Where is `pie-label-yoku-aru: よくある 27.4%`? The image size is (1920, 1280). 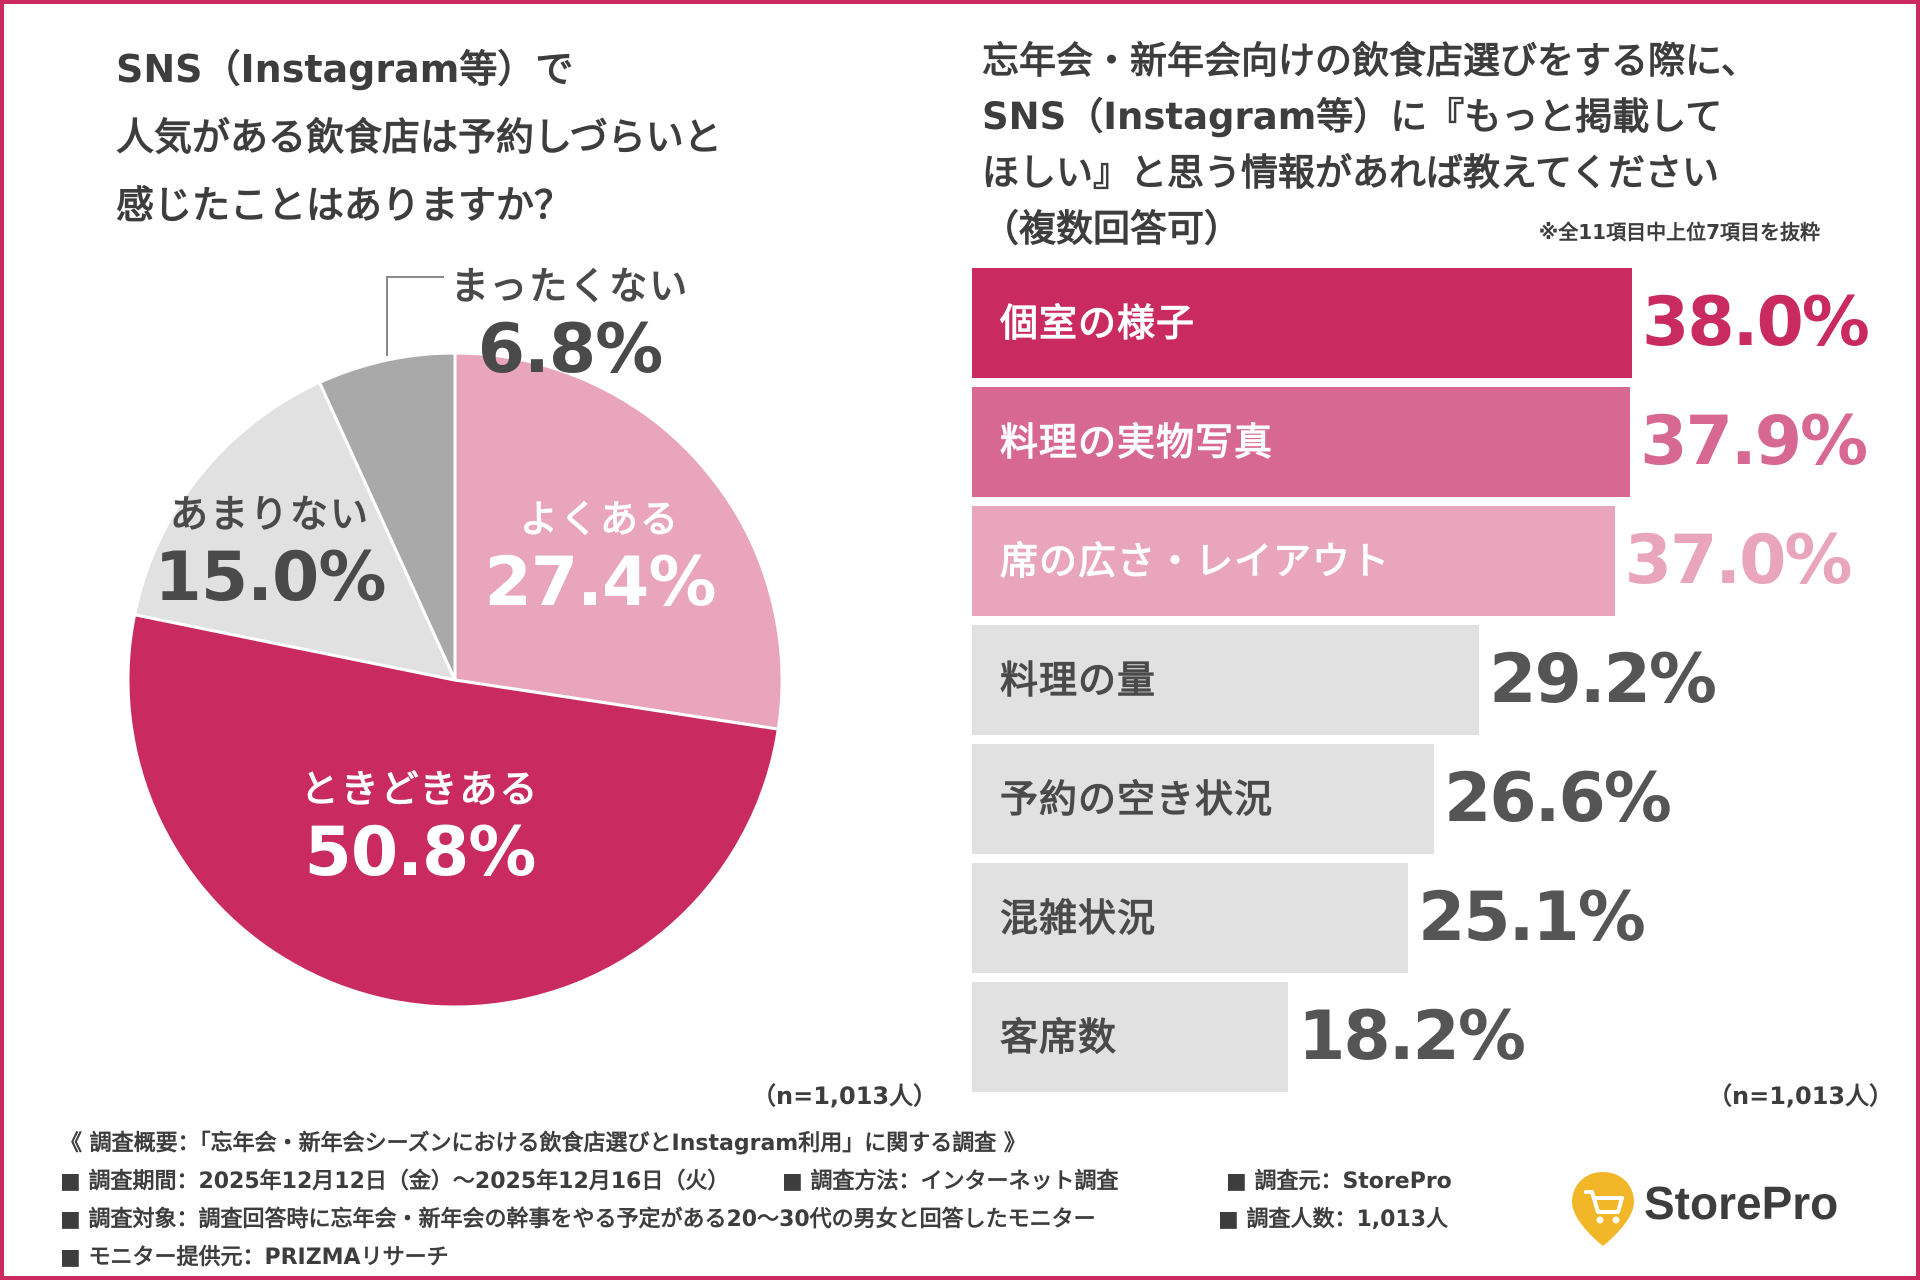
pie-label-yoku-aru: よくある 27.4% is located at coordinates (600, 555).